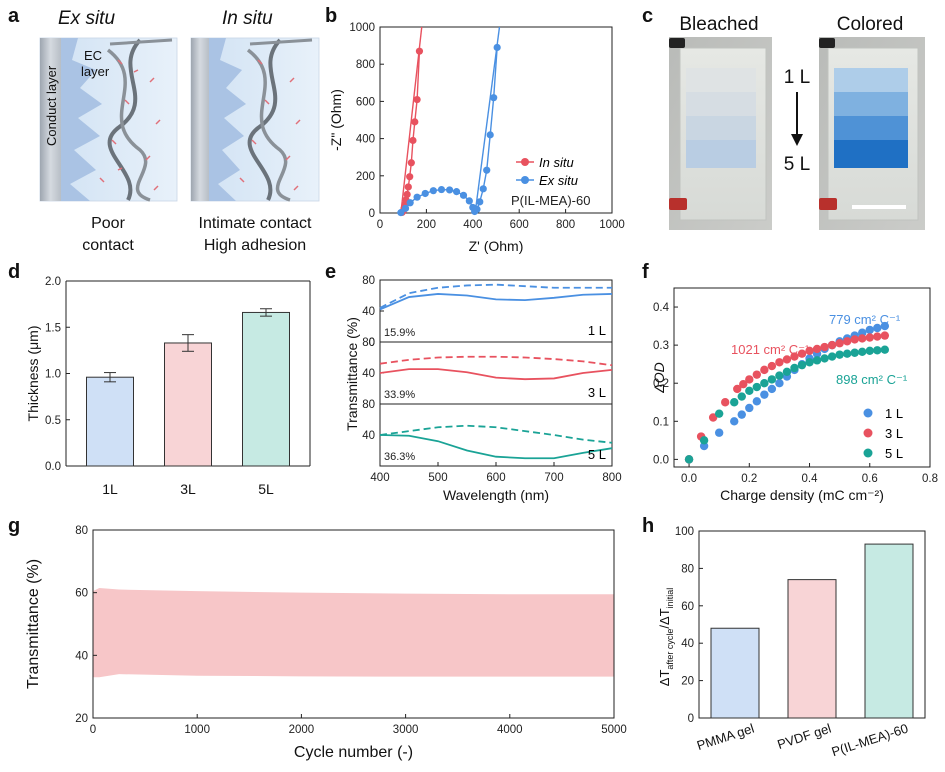 The height and width of the screenshot is (772, 945). Describe the element at coordinates (487, 120) in the screenshot. I see `b-fit-line-ex-situ` at that location.